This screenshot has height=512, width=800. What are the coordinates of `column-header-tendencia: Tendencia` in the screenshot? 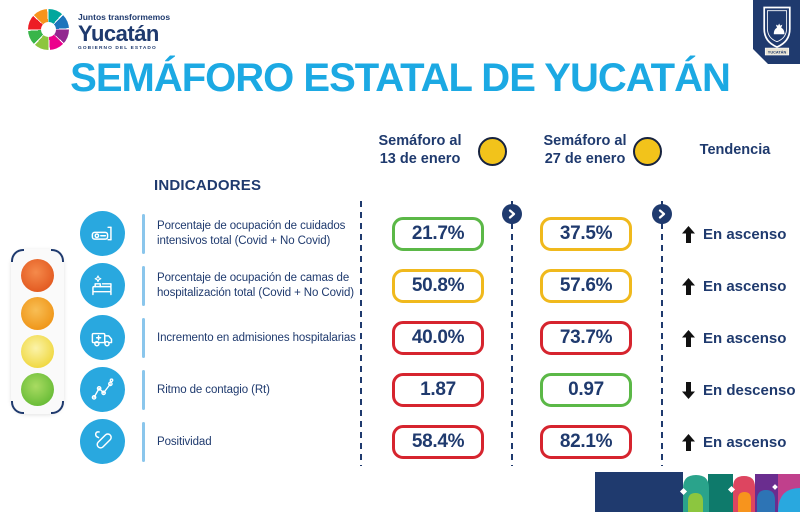 It's located at (735, 150).